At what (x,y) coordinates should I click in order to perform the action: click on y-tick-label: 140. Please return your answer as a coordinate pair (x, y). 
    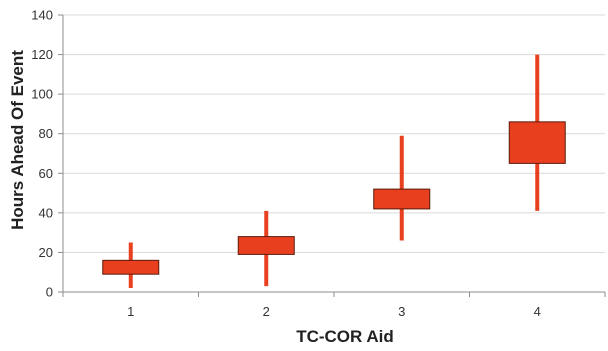
    Looking at the image, I should click on (42, 15).